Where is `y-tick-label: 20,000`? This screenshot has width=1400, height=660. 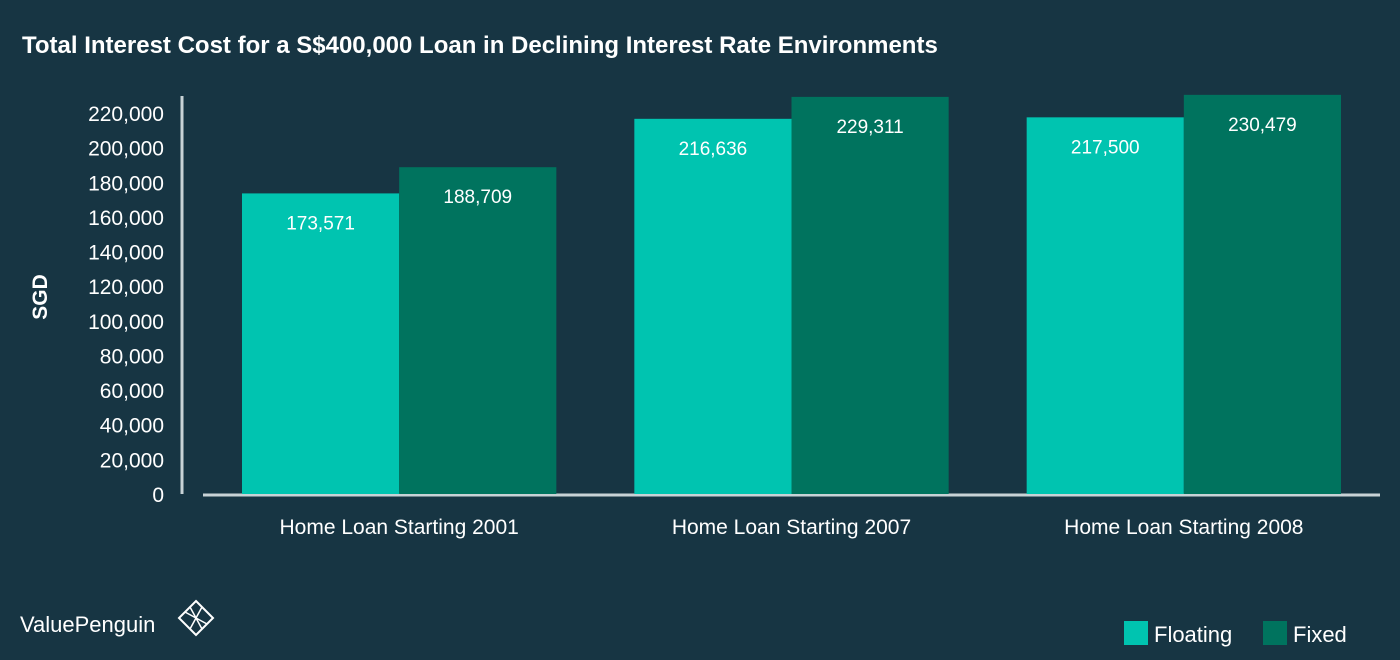 y-tick-label: 20,000 is located at coordinates (132, 460).